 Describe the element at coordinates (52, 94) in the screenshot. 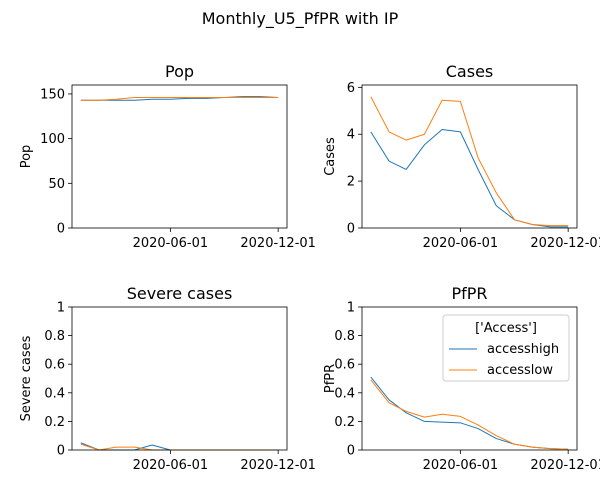

I see `y-tick-label: 150` at that location.